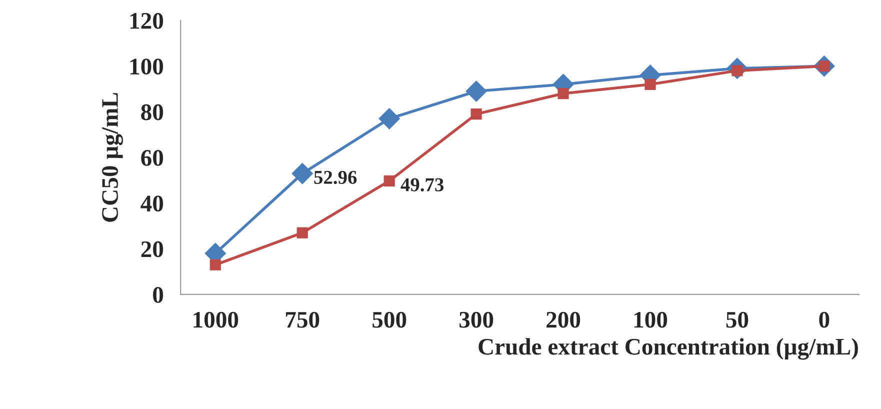 The height and width of the screenshot is (409, 881). What do you see at coordinates (216, 320) in the screenshot?
I see `x-tick-label: 1000` at bounding box center [216, 320].